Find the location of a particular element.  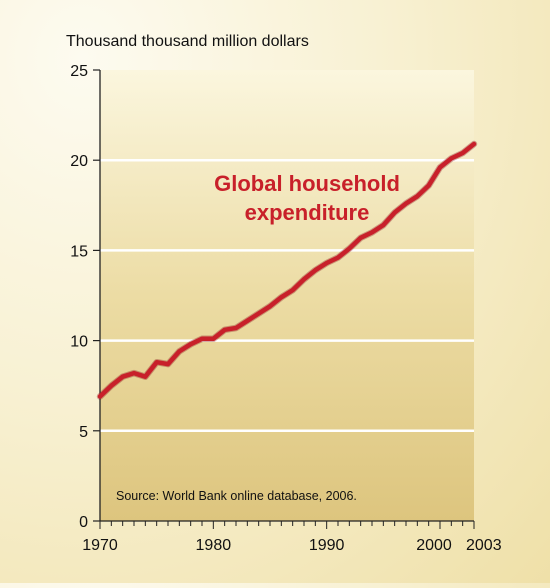

x-tick-label-1990: 1990 is located at coordinates (327, 545).